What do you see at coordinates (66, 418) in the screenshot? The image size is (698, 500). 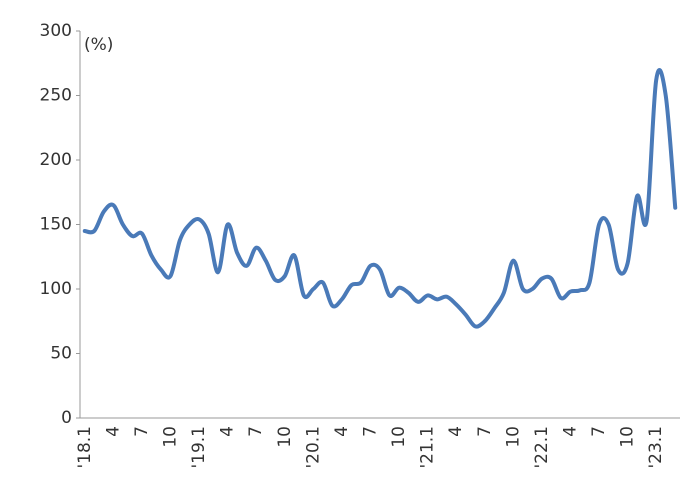 I see `y-tick-label: 0` at bounding box center [66, 418].